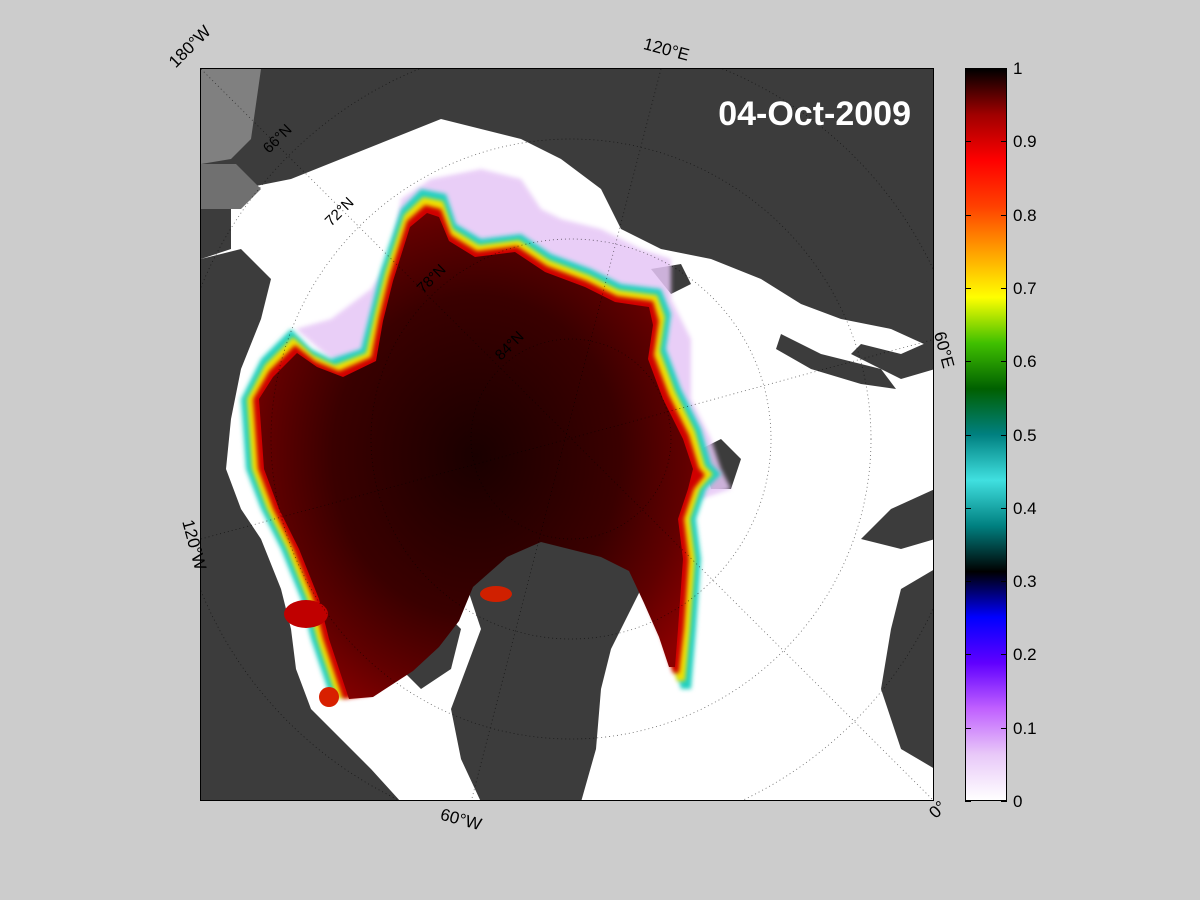 The image size is (1200, 900). Describe the element at coordinates (1025, 362) in the screenshot. I see `colorbar-tick-label: 0.6` at that location.